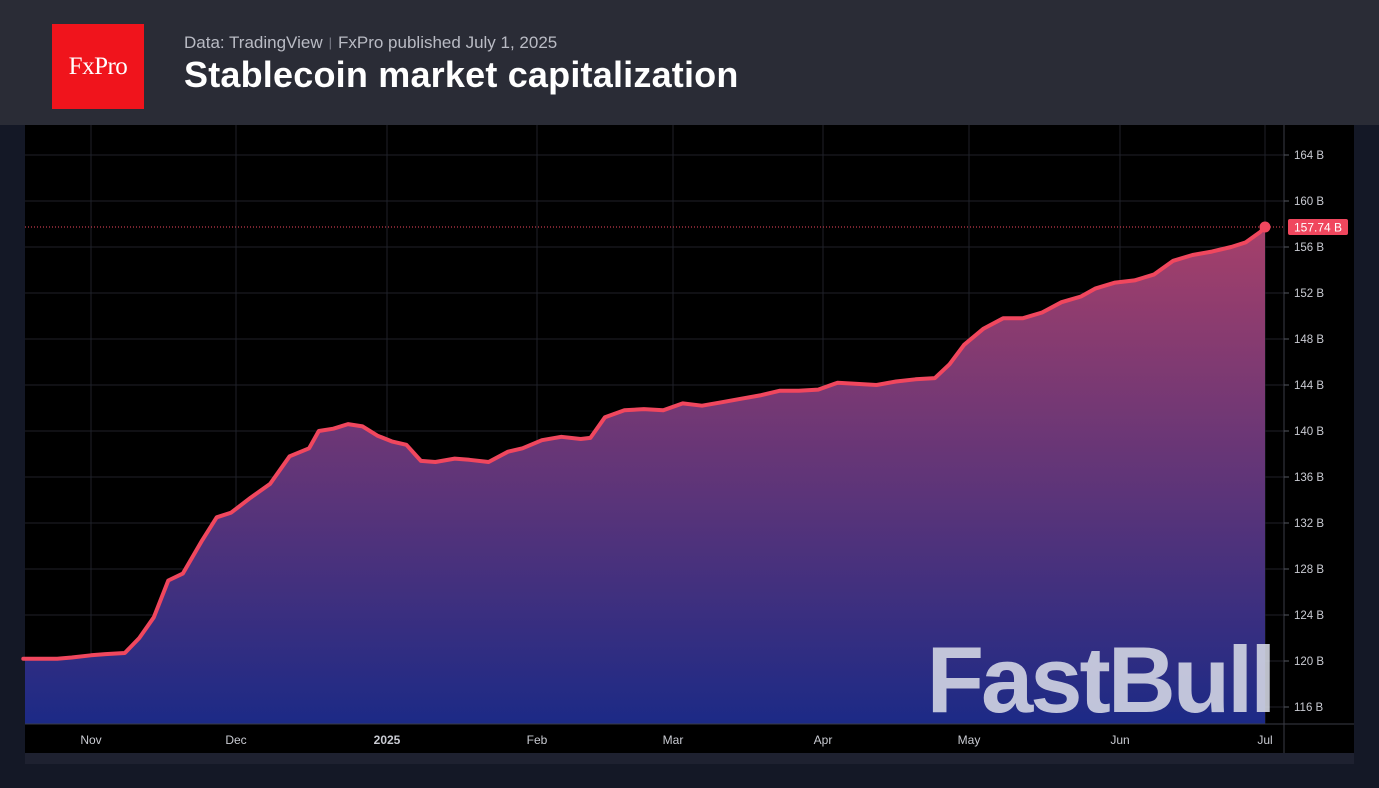 The image size is (1379, 788). What do you see at coordinates (1309, 156) in the screenshot?
I see `y-tick-label: 164 B` at bounding box center [1309, 156].